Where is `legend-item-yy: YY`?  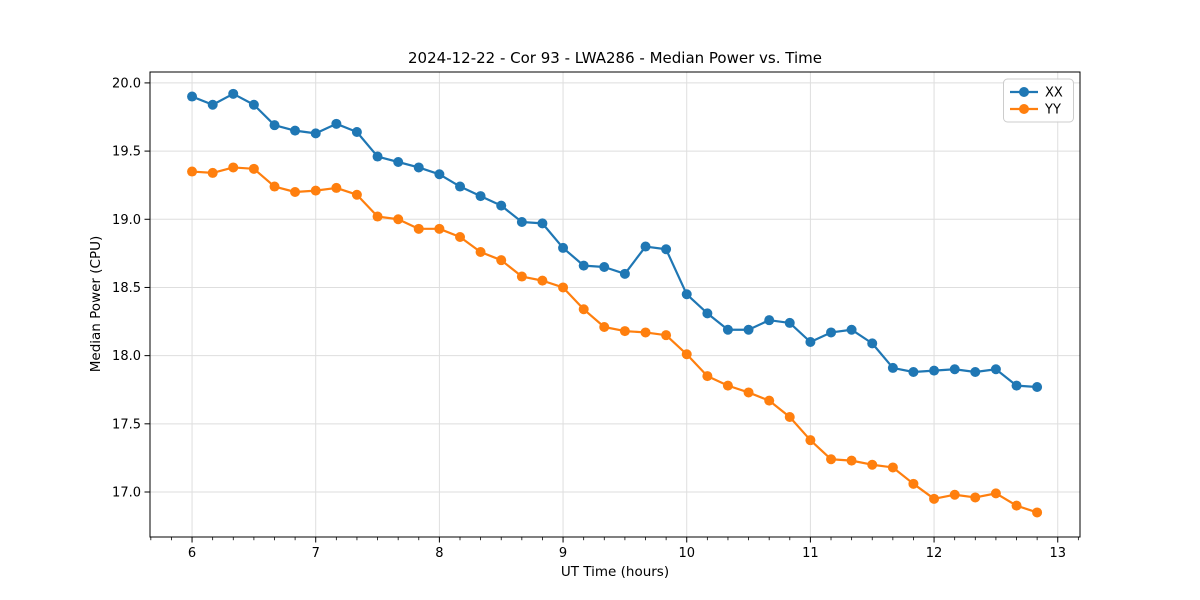 legend-item-yy: YY is located at coordinates (1035, 110).